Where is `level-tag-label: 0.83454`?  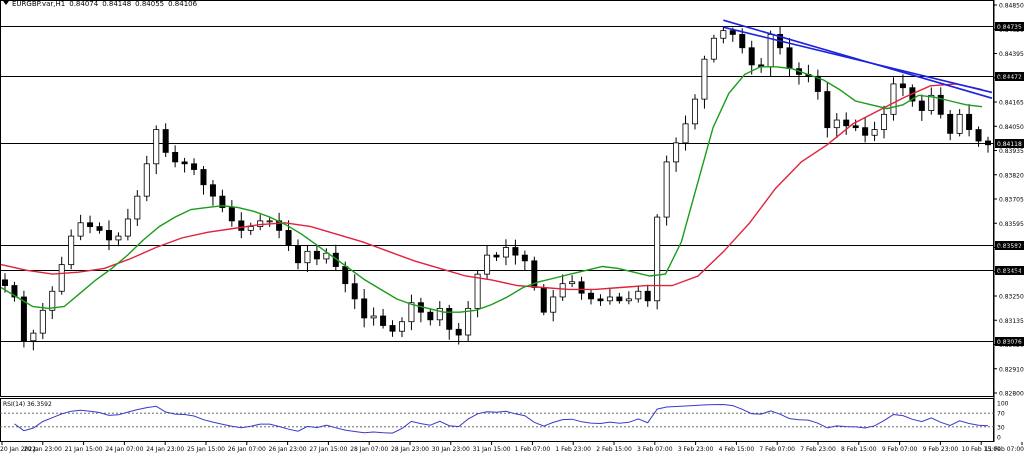
level-tag-label: 0.83454 is located at coordinates (1009, 271).